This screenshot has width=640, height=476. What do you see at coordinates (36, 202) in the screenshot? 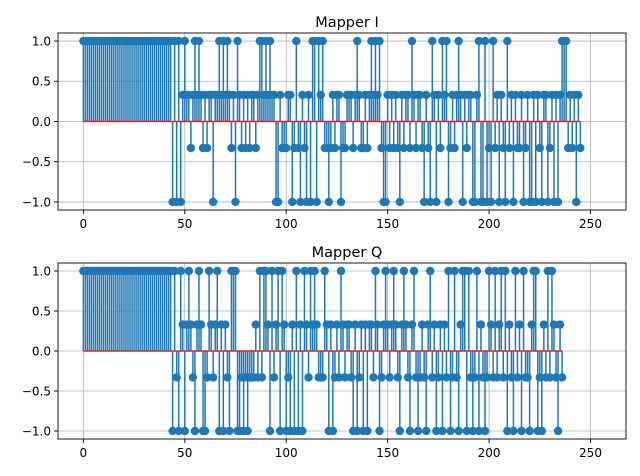
I see `y-tick-label: −1.0` at bounding box center [36, 202].